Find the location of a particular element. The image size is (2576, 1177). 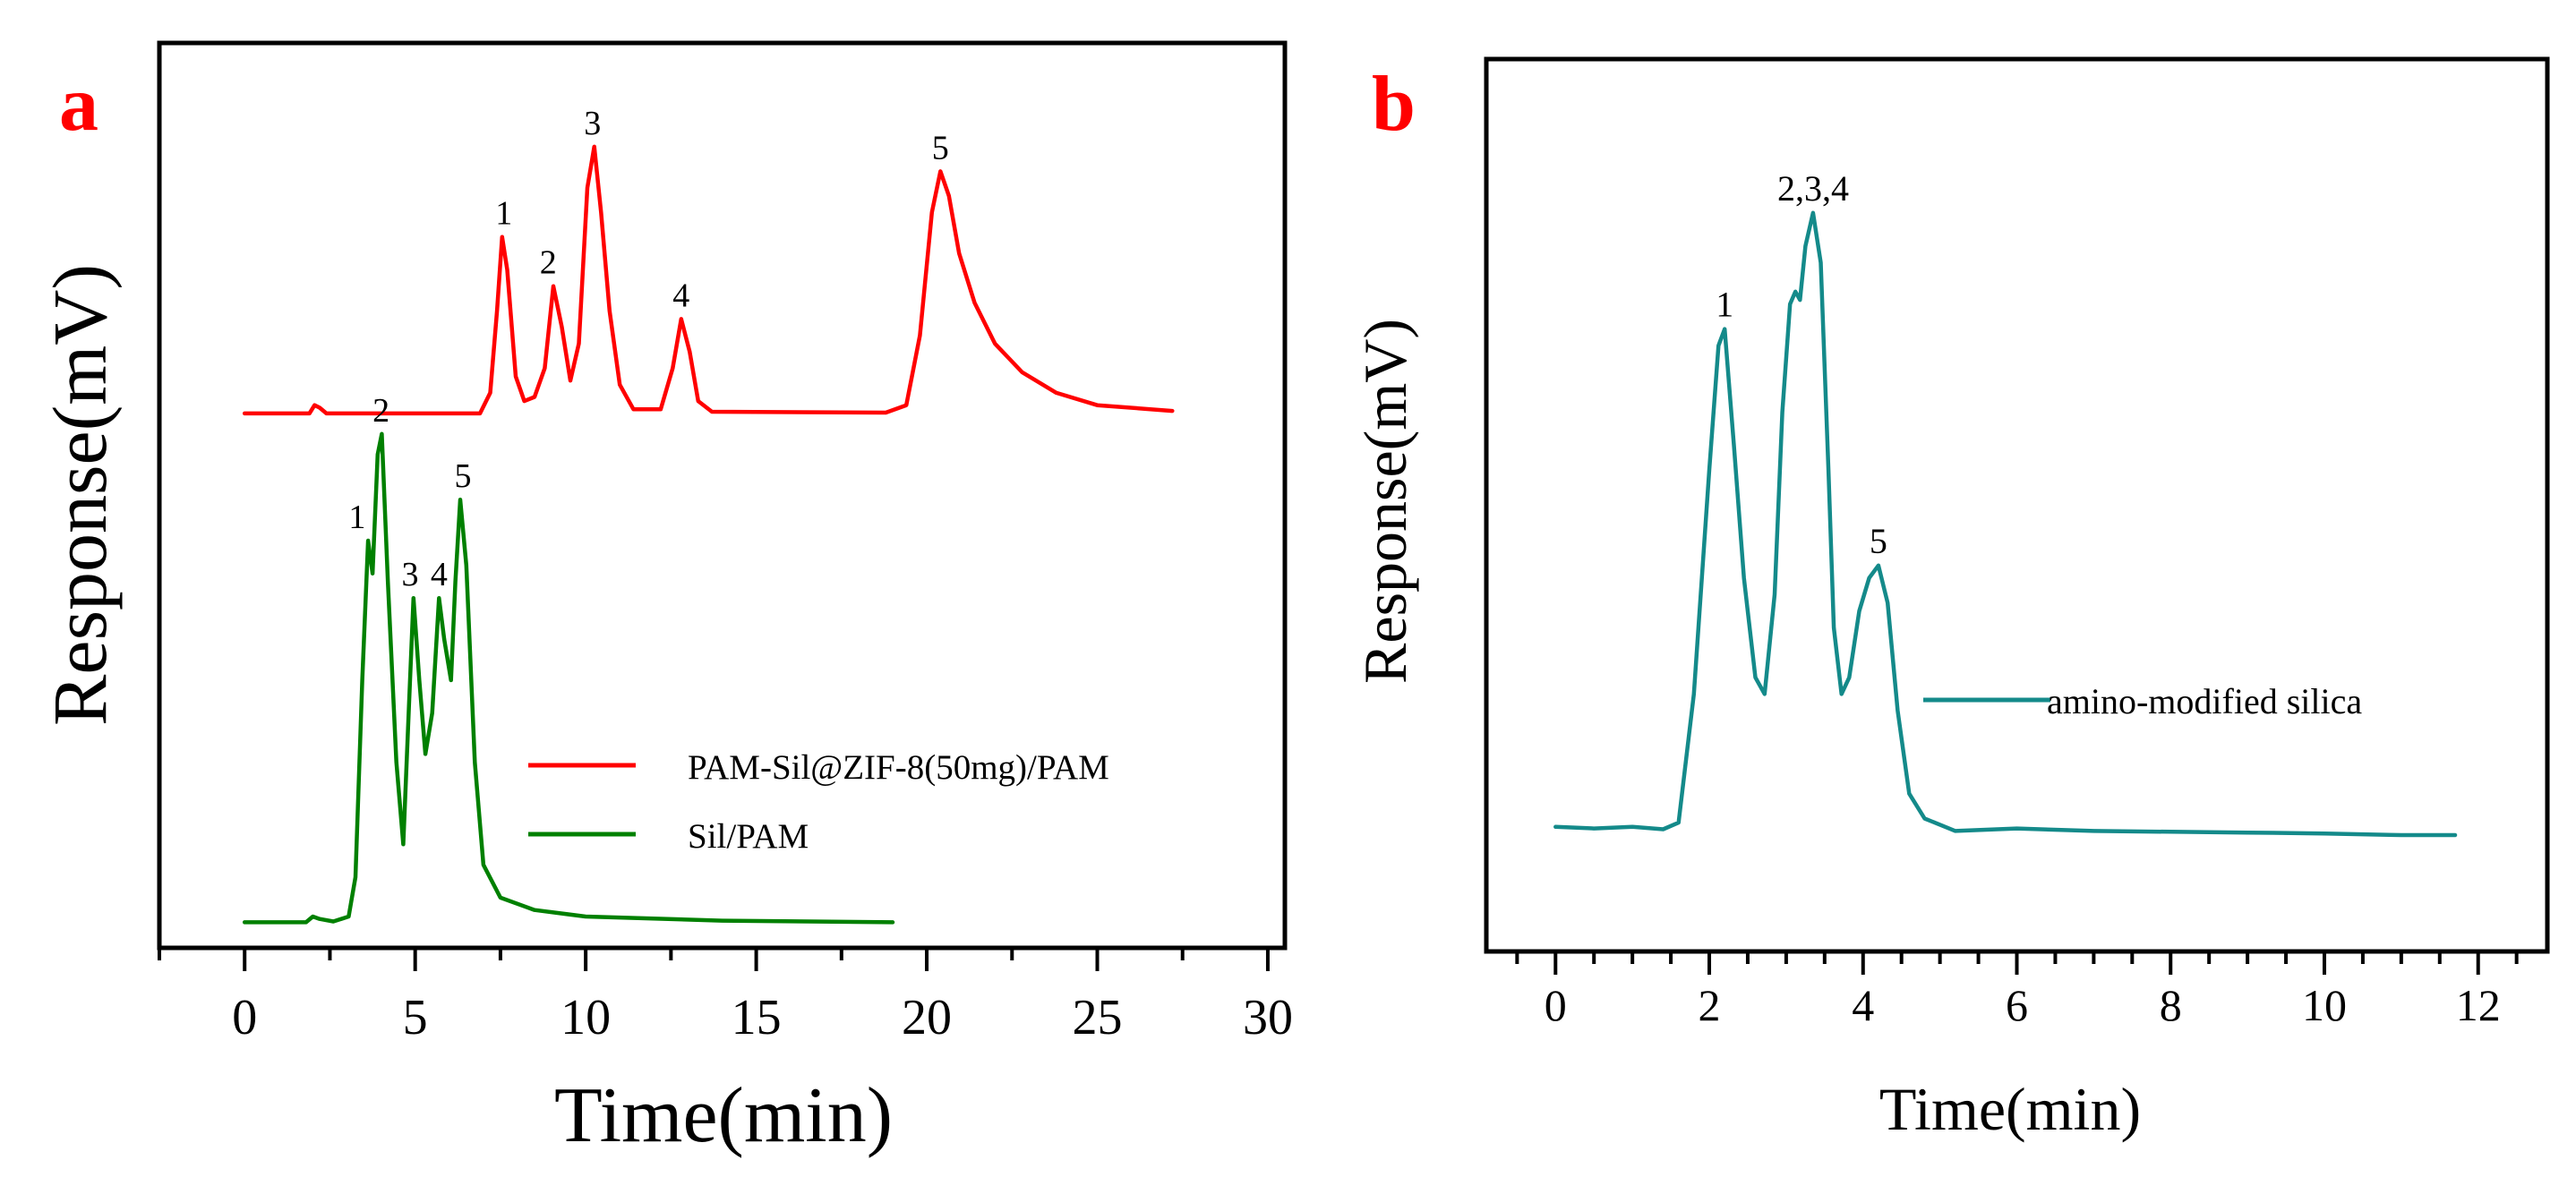

panel-a-x-tick-label: 10 is located at coordinates (586, 1017).